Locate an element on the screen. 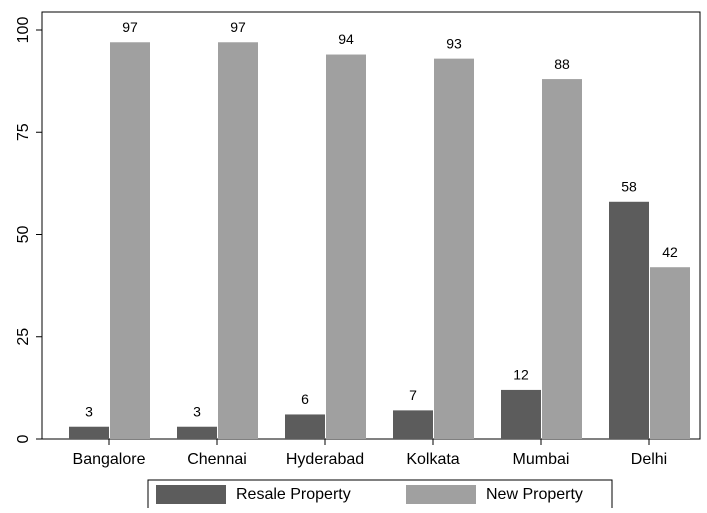 This screenshot has height=513, width=707. x-tick-label: Mumbai is located at coordinates (541, 459).